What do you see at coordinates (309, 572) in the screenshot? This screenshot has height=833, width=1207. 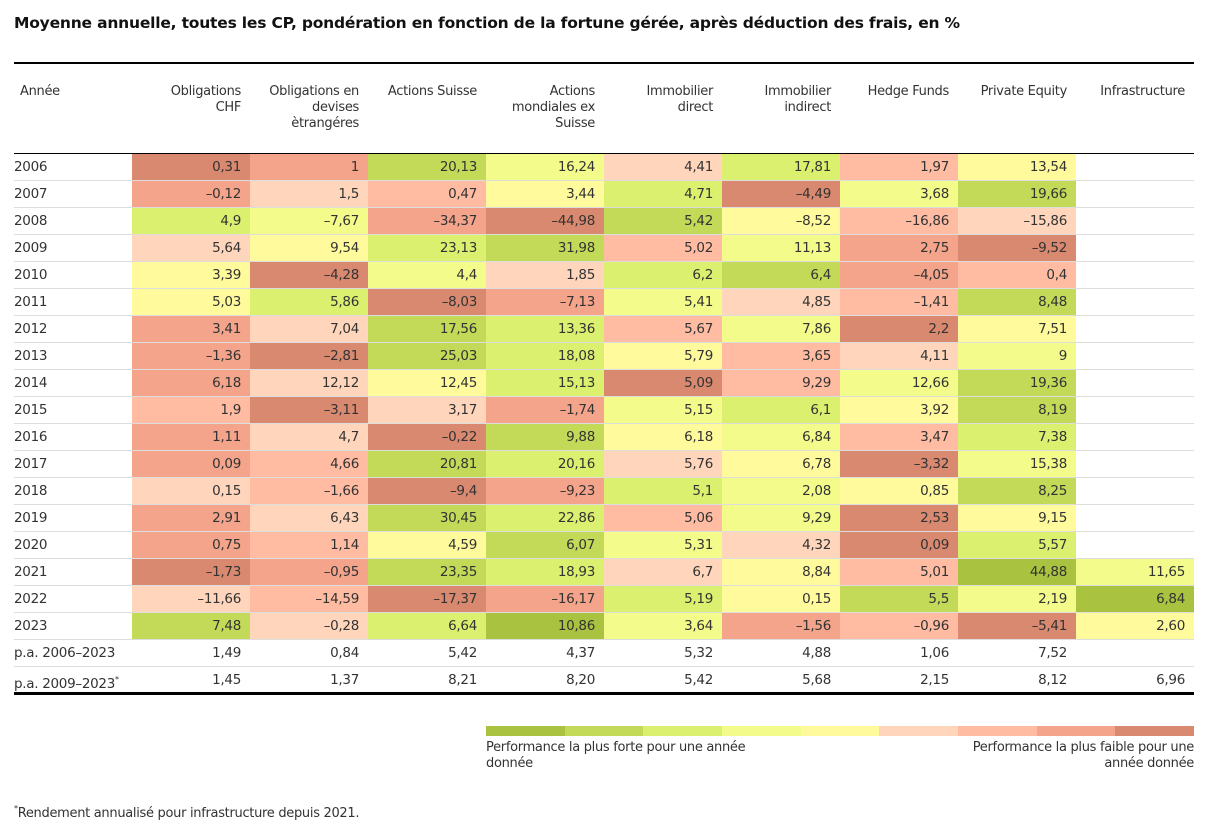 I see `heatmap-cell: –0,95` at bounding box center [309, 572].